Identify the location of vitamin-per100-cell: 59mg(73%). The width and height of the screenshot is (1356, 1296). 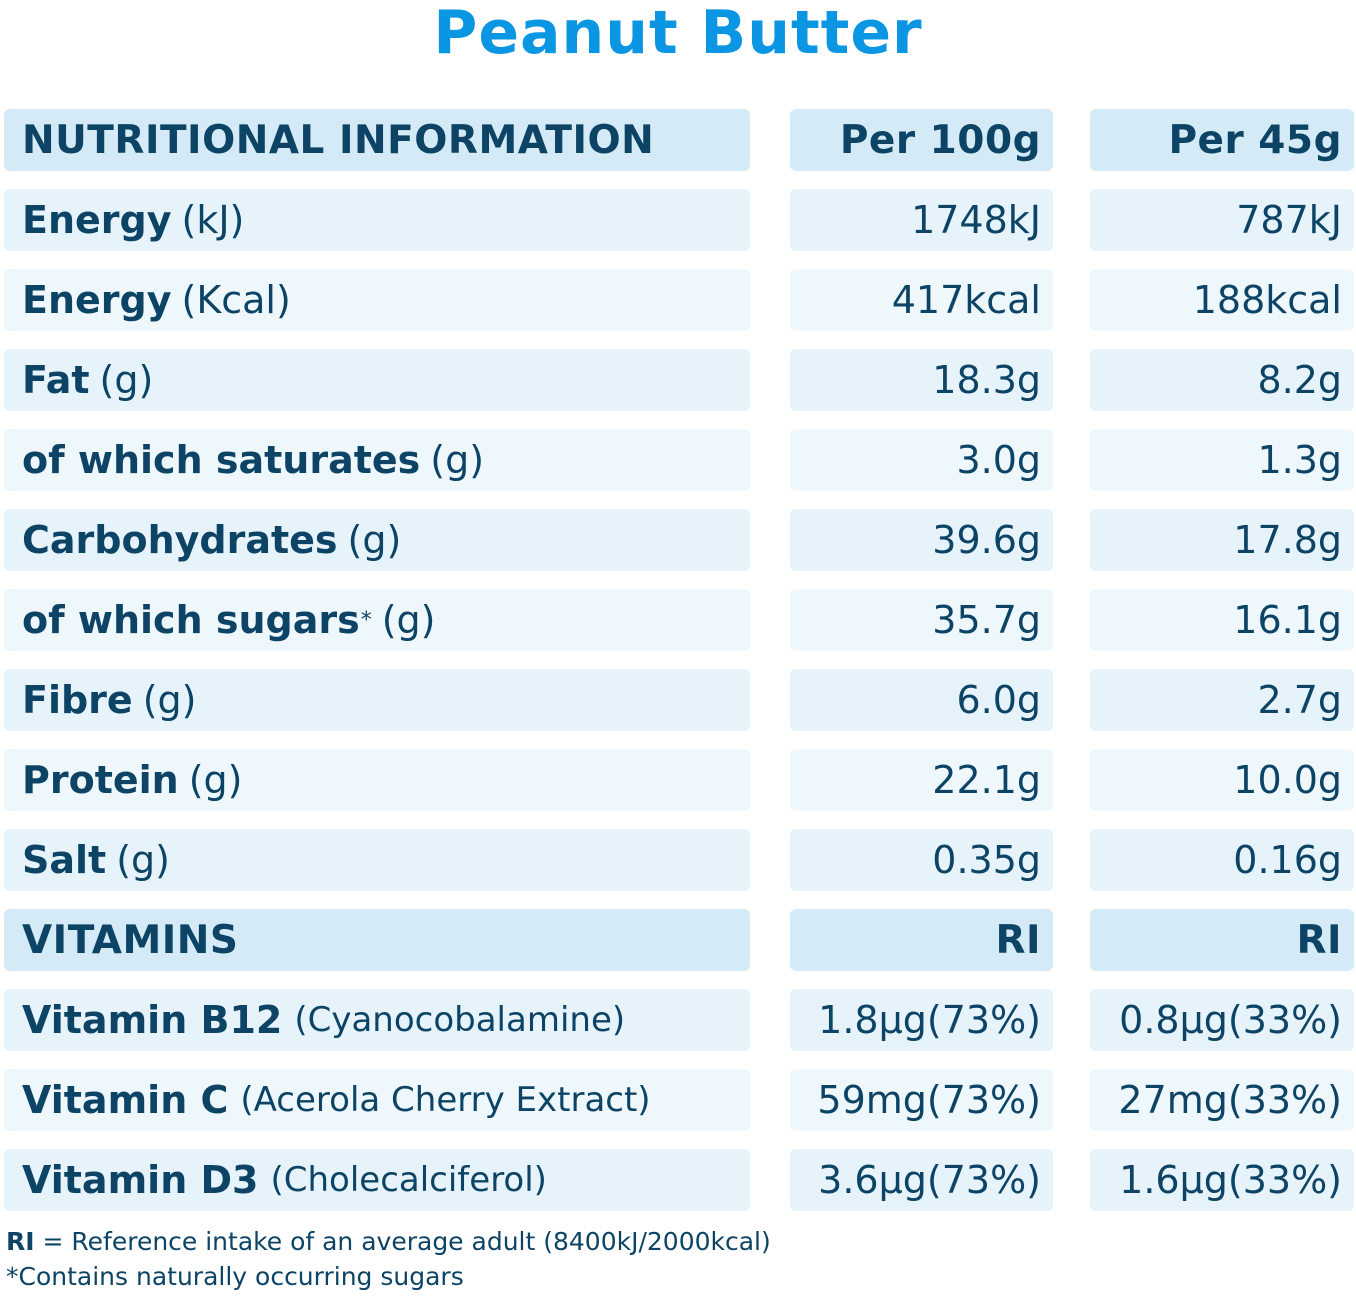
(921, 1100).